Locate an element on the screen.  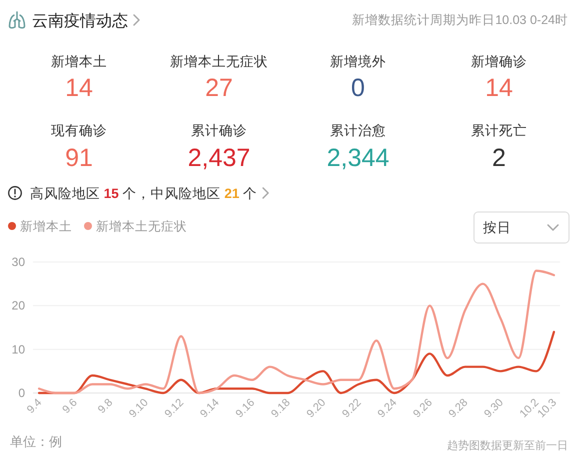
category-label: 新增本土 is located at coordinates (79, 61).